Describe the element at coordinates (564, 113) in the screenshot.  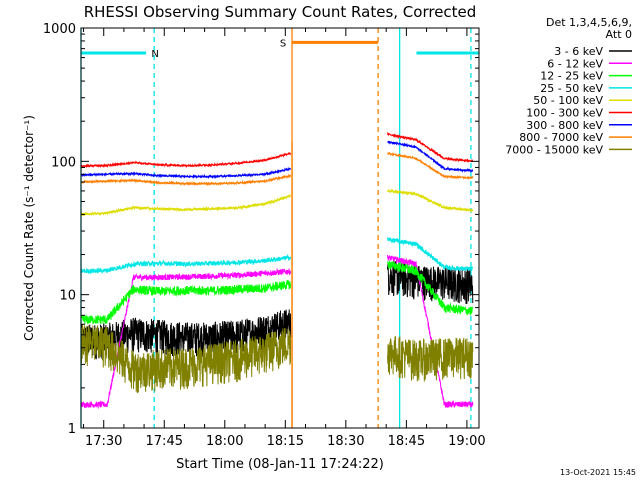
I see `legend-entry-label: 100 - 300 keV` at that location.